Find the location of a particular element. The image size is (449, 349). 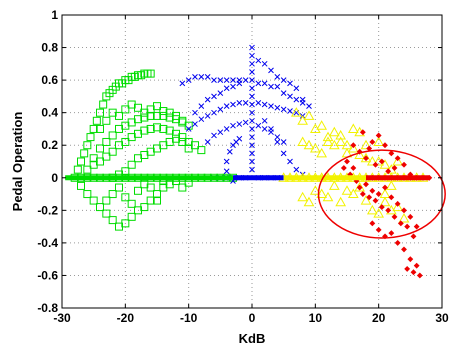

y-tick-label: -0.2 is located at coordinates (47, 210).